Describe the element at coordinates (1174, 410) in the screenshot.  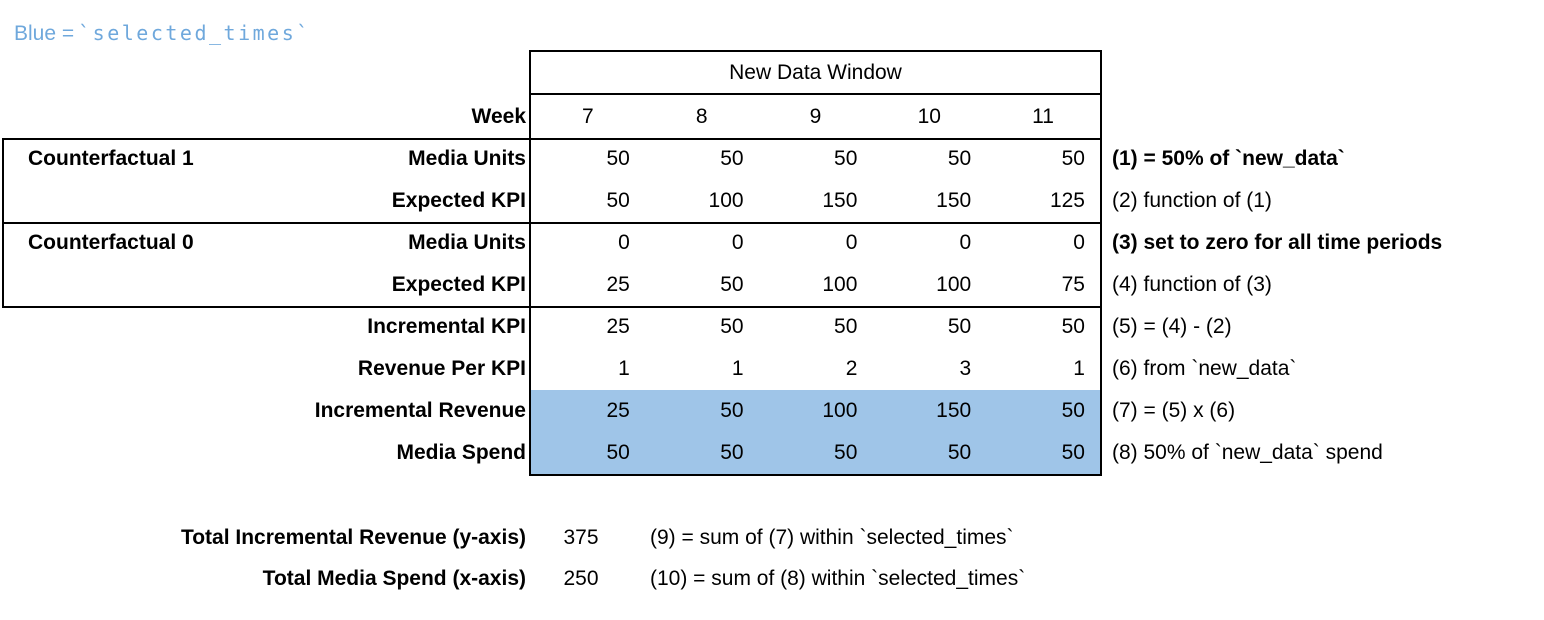
I see `annotation-7: (7) = (5) x (6)` at that location.